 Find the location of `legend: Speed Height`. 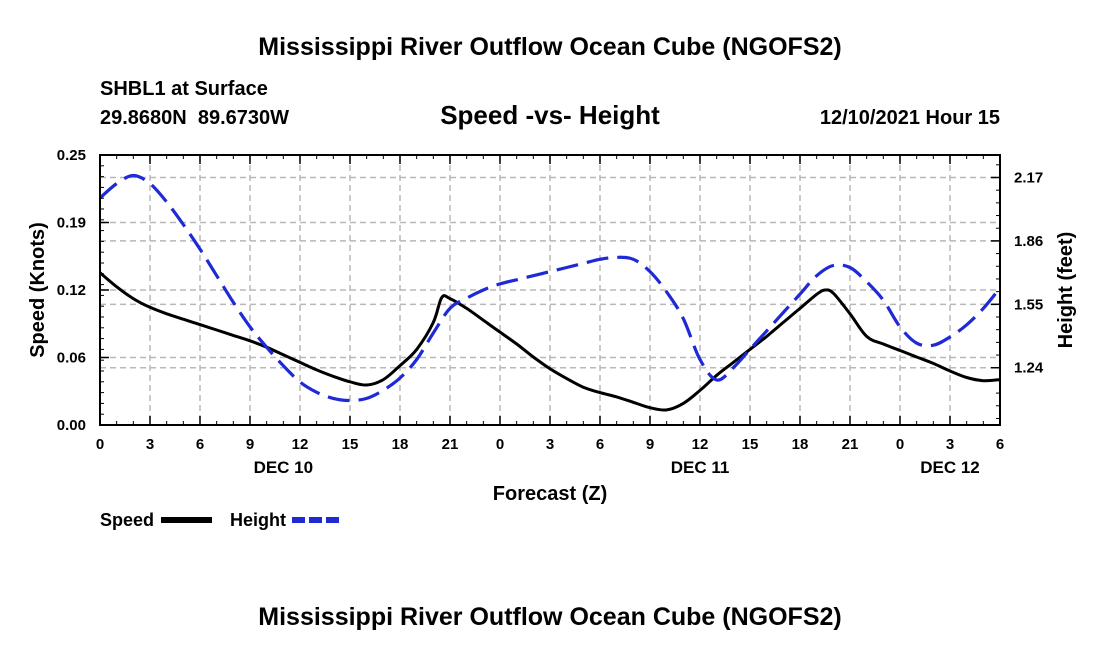

legend: Speed Height is located at coordinates (221, 520).